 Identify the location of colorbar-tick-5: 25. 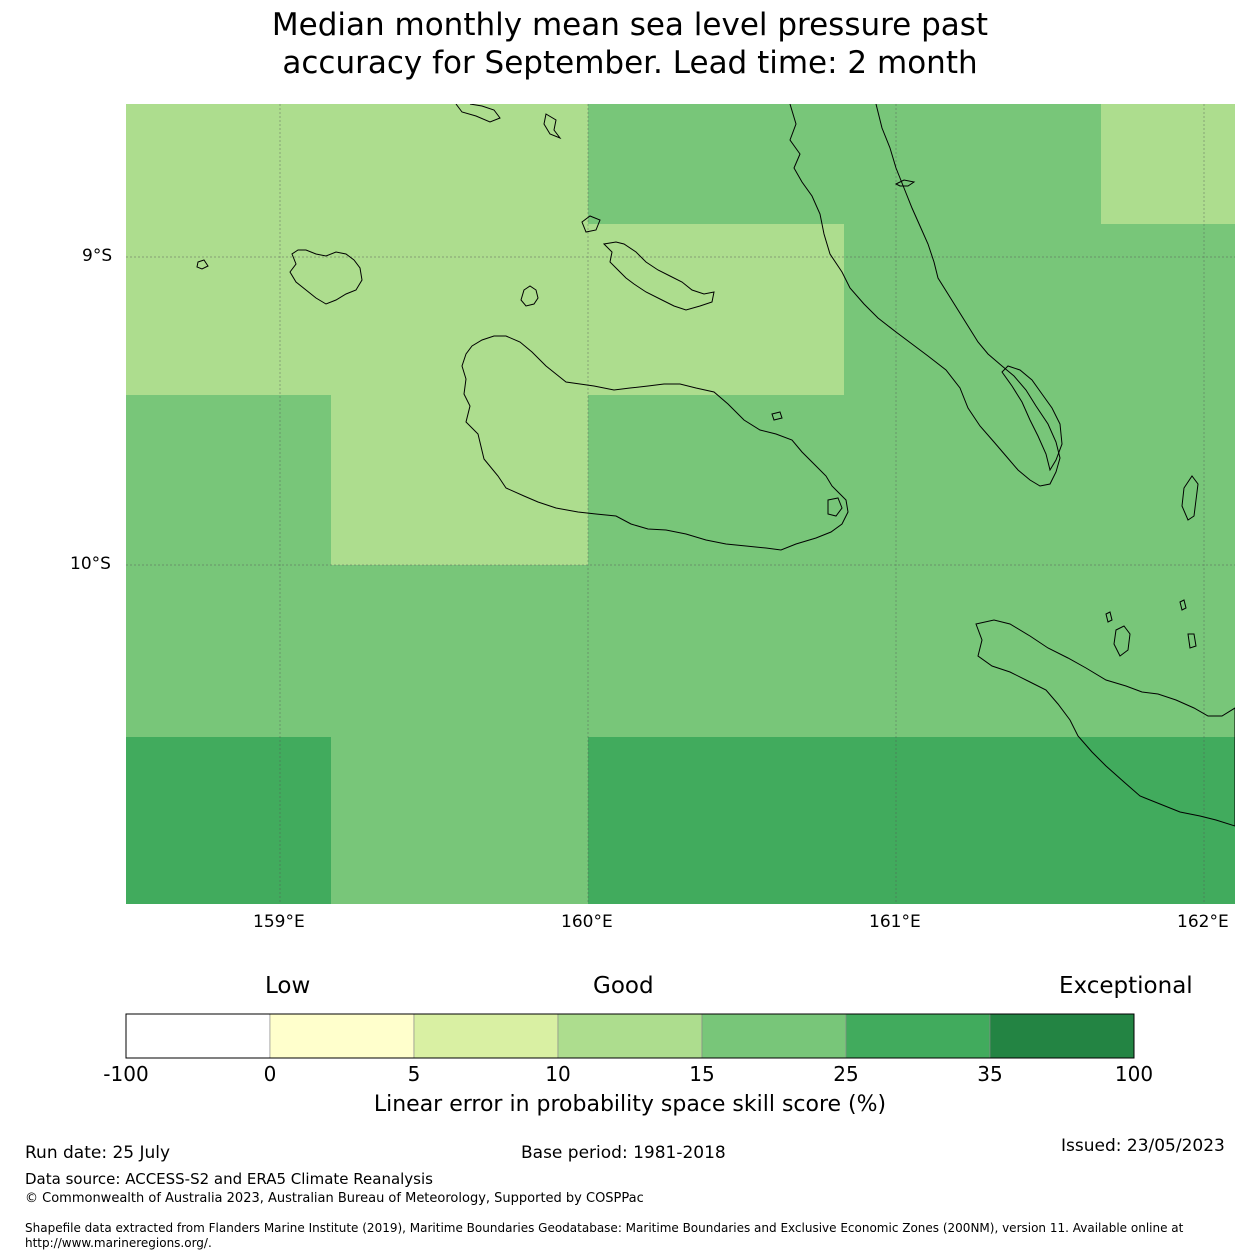
(846, 1074).